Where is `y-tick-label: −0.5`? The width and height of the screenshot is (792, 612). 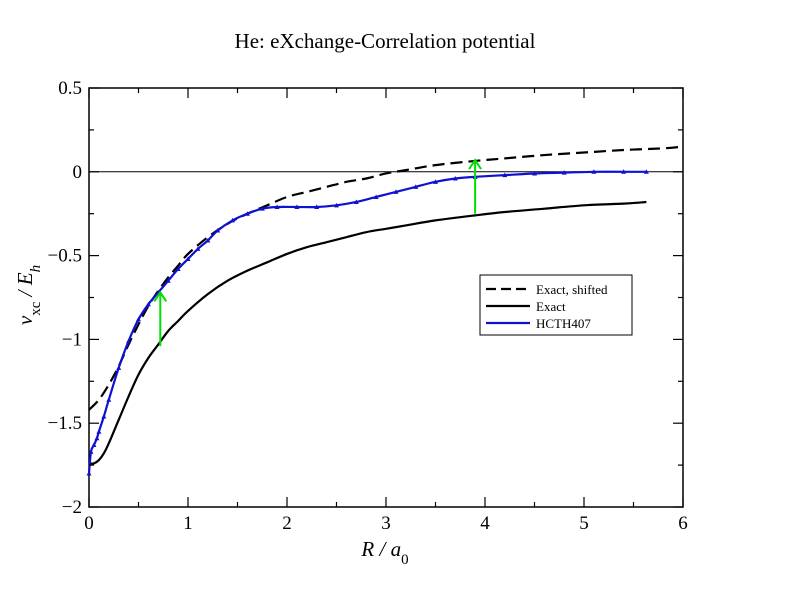
y-tick-label: −0.5 is located at coordinates (65, 256).